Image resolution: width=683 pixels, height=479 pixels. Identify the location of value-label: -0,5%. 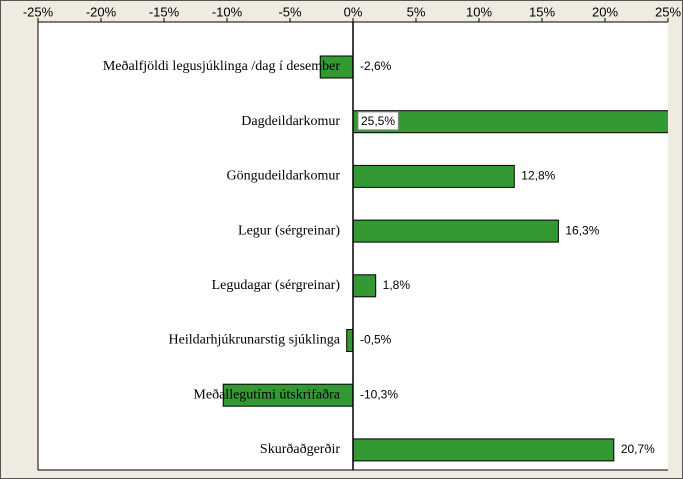
(376, 340).